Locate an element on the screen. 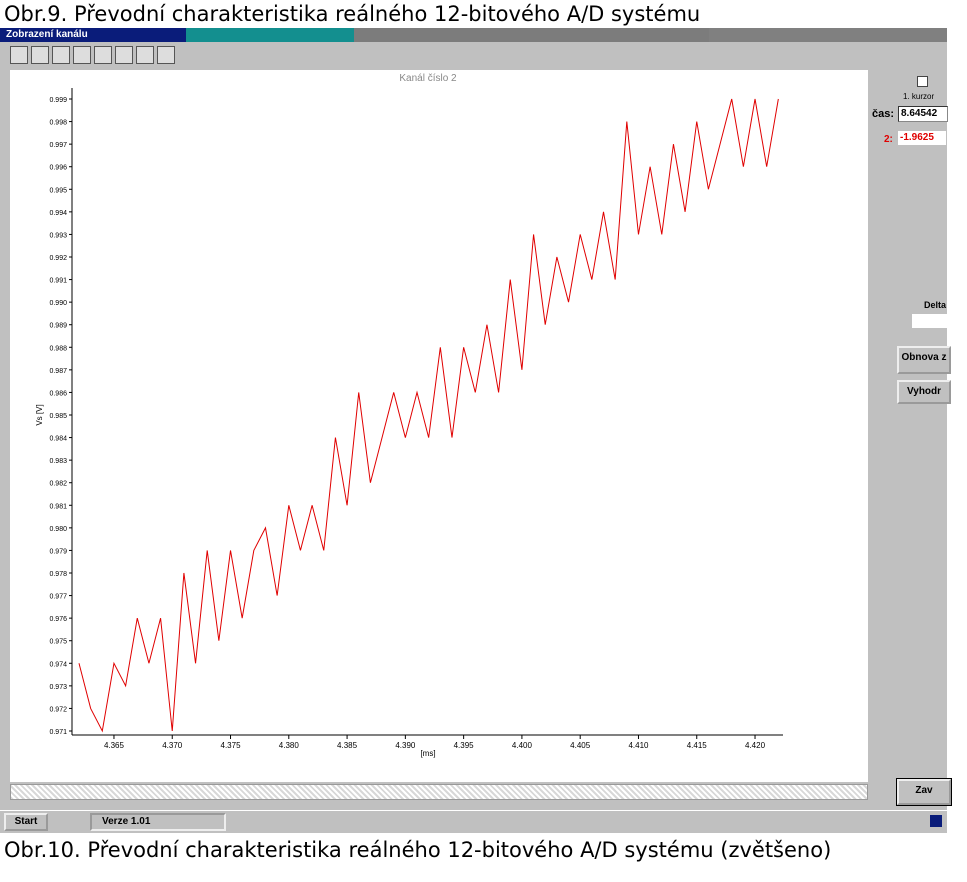 This screenshot has height=882, width=967. y-tick-label: 0.980 is located at coordinates (58, 529).